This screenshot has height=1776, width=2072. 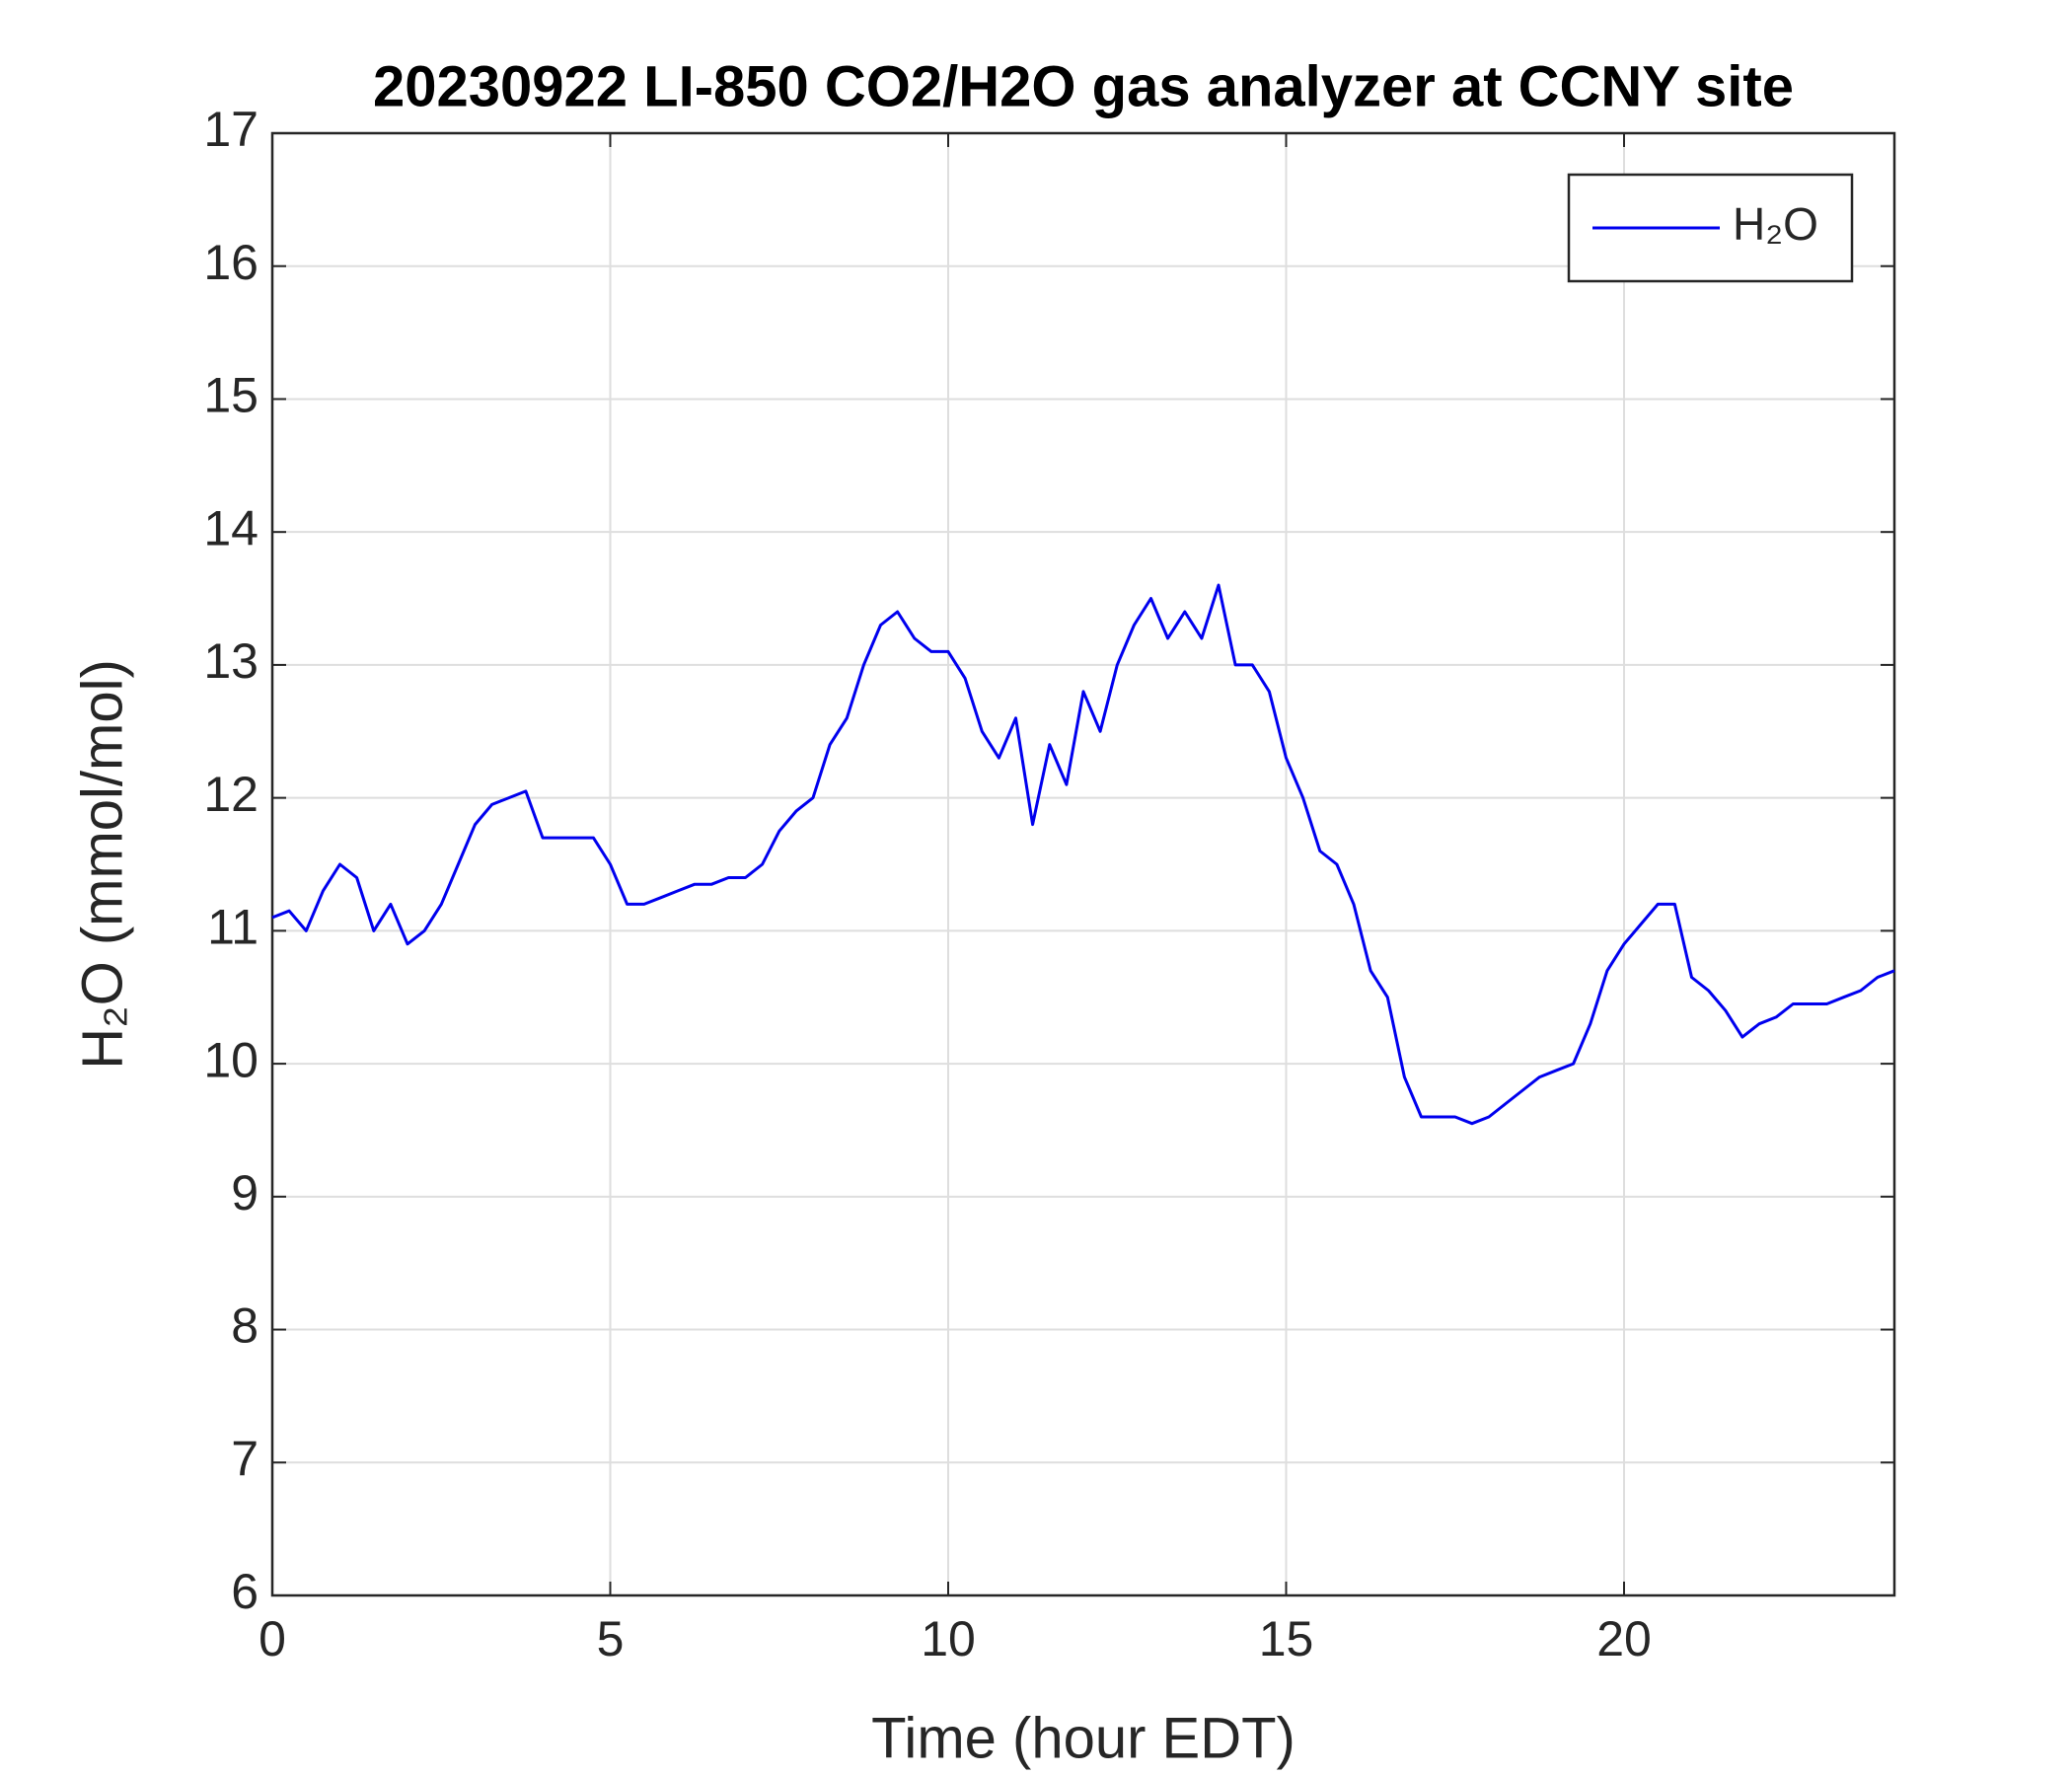 What do you see at coordinates (245, 1326) in the screenshot?
I see `y-tick-label: 8` at bounding box center [245, 1326].